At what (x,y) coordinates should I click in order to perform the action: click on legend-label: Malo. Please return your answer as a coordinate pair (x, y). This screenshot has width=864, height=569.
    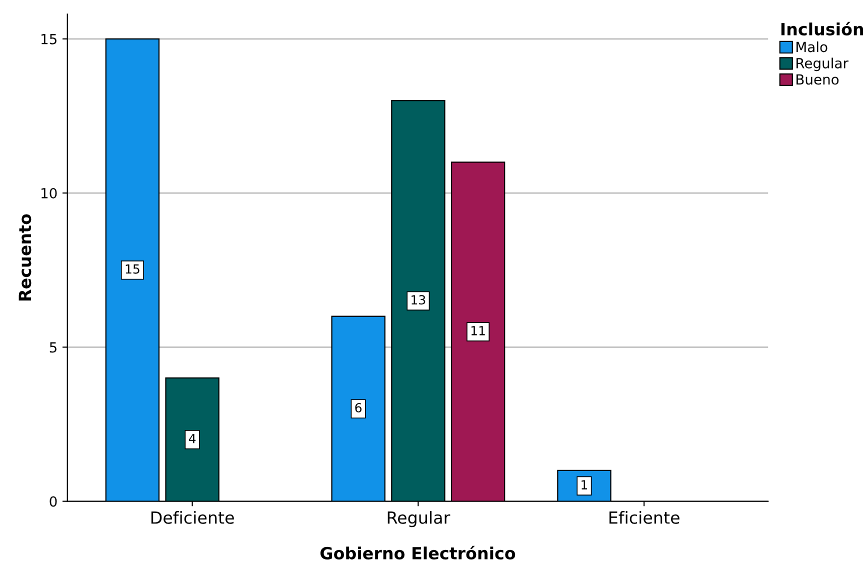
    Looking at the image, I should click on (812, 46).